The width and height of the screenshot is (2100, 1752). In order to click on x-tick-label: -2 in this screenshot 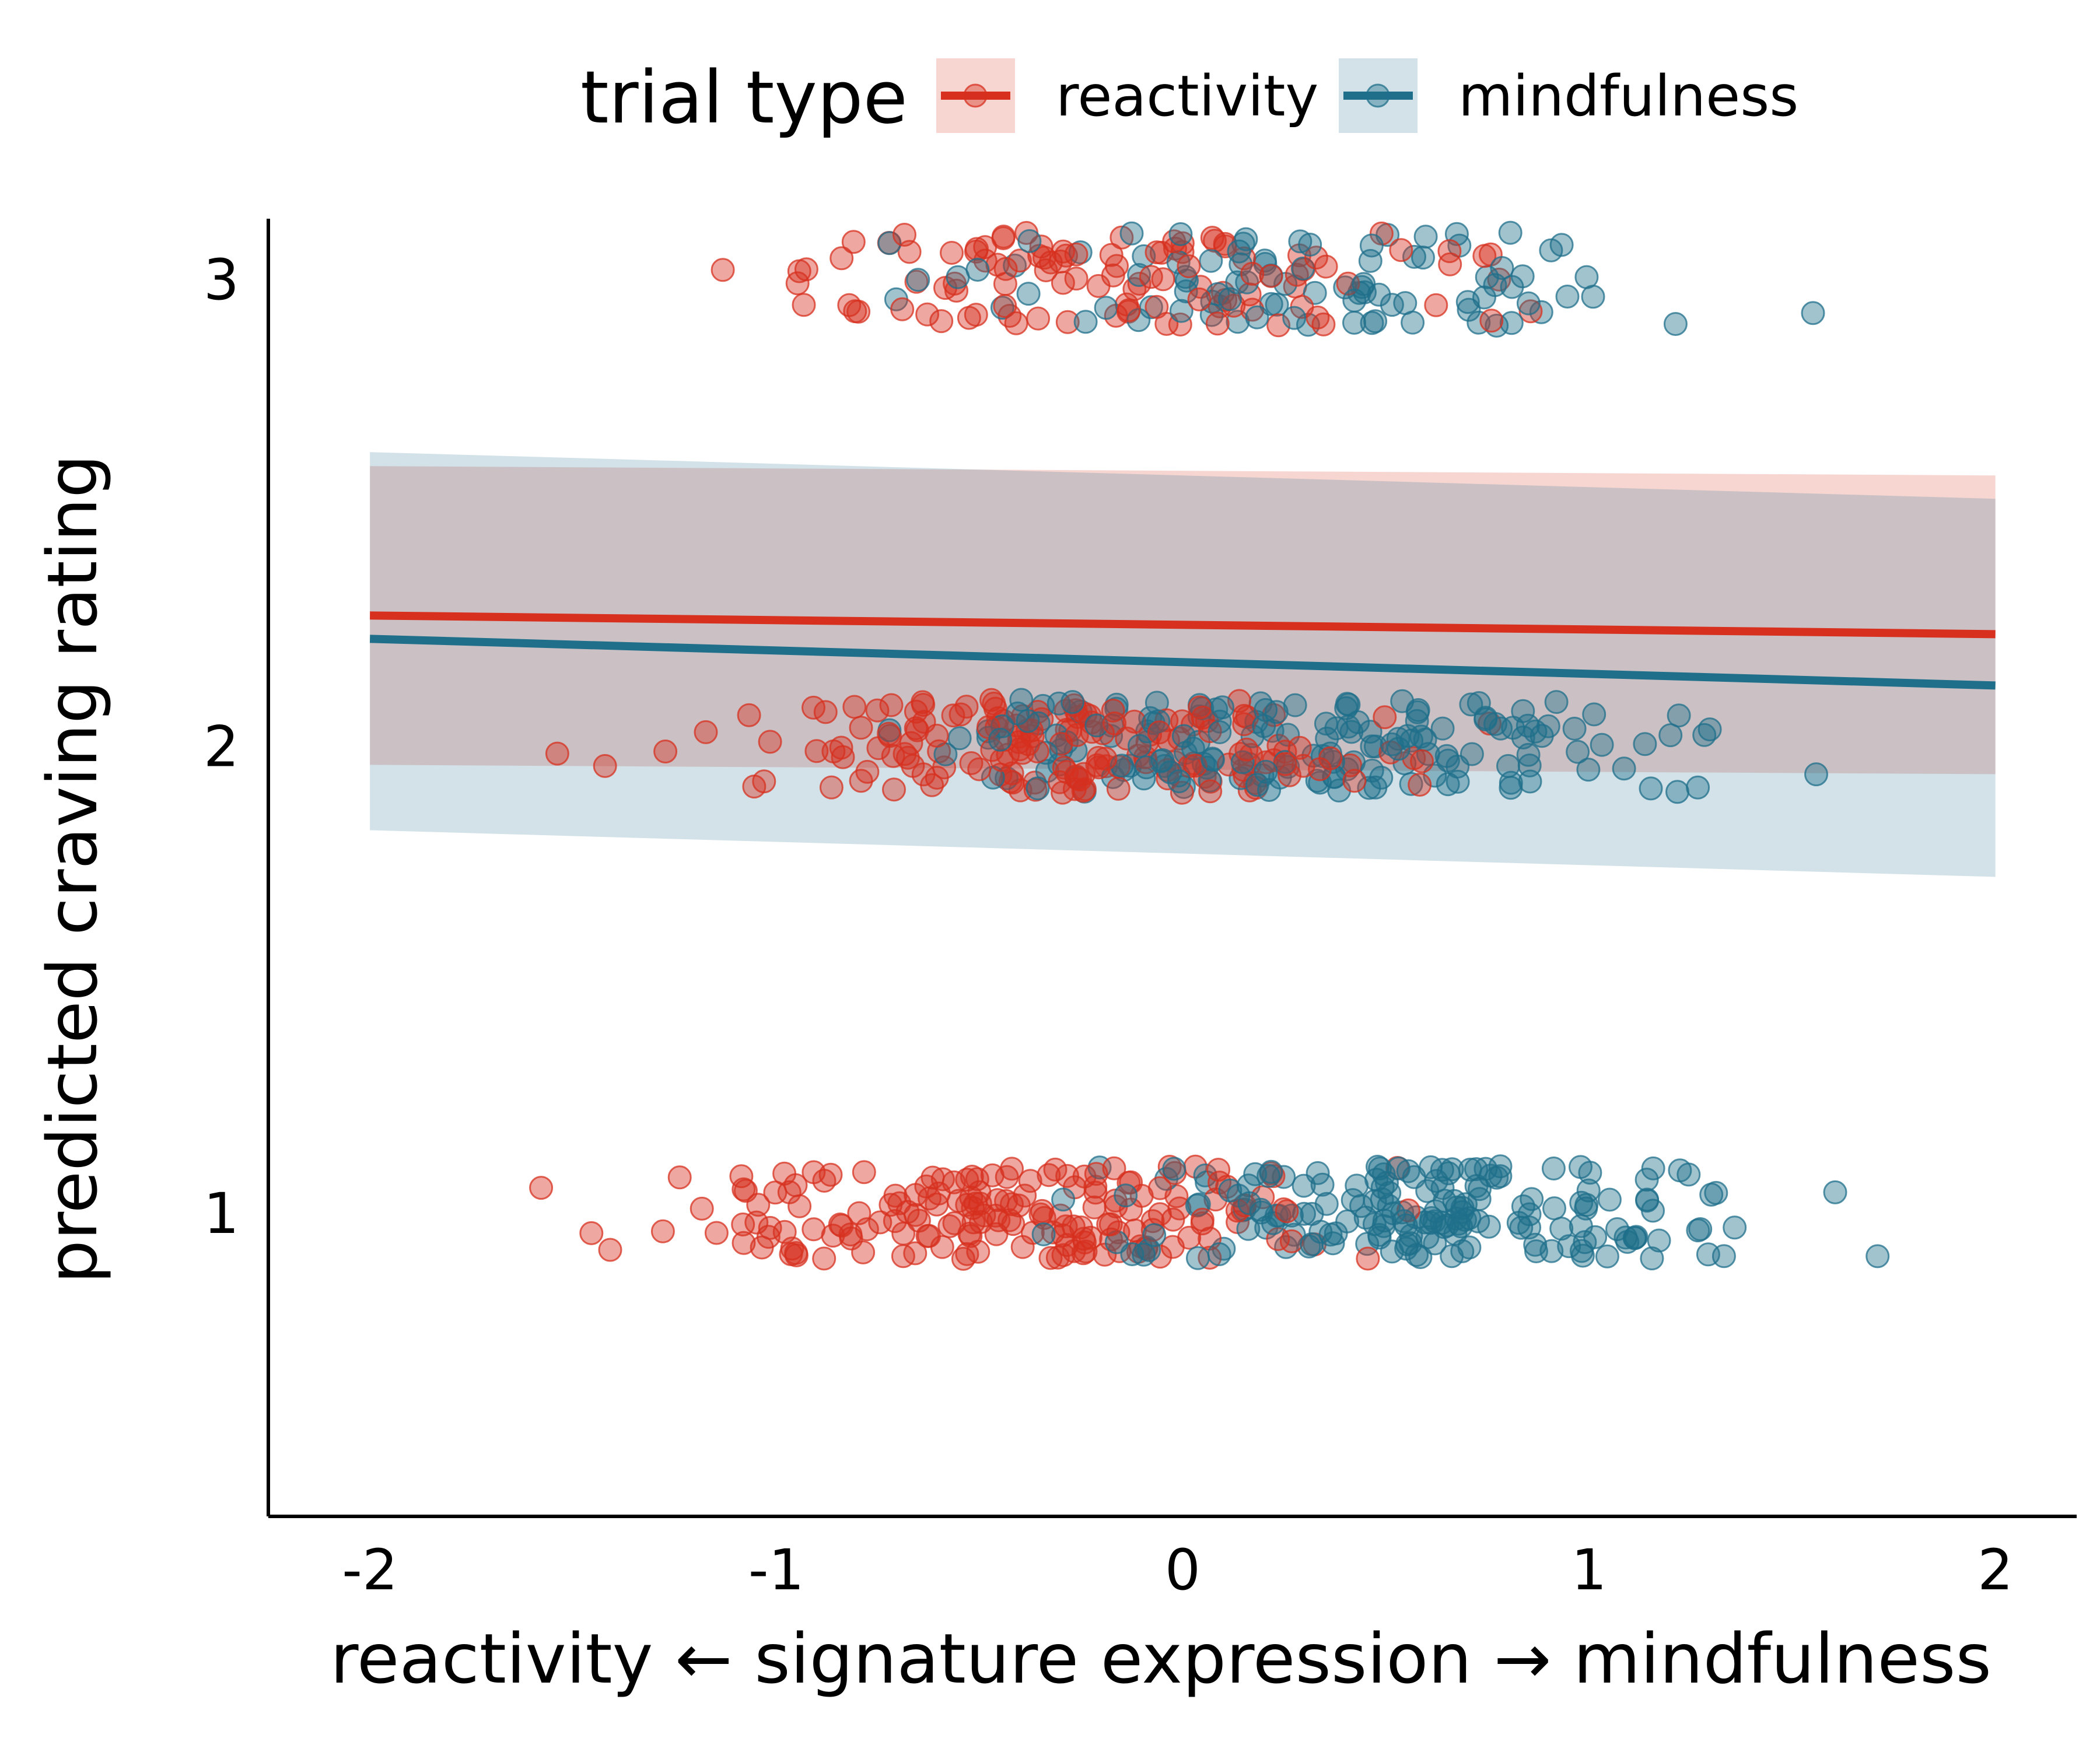, I will do `click(370, 1570)`.